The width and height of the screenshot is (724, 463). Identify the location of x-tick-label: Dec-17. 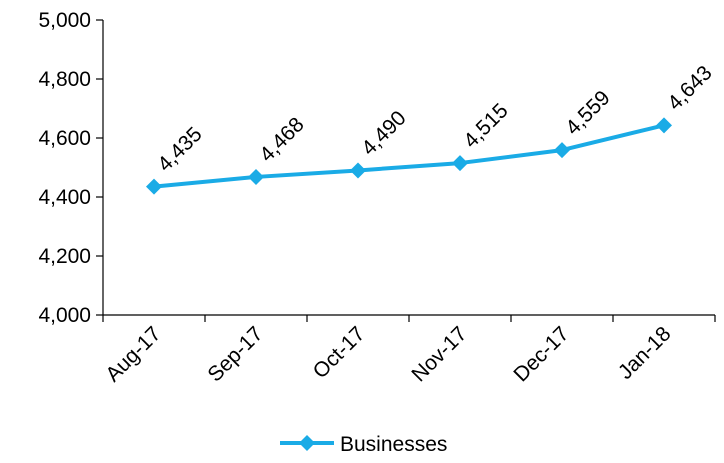
(541, 354).